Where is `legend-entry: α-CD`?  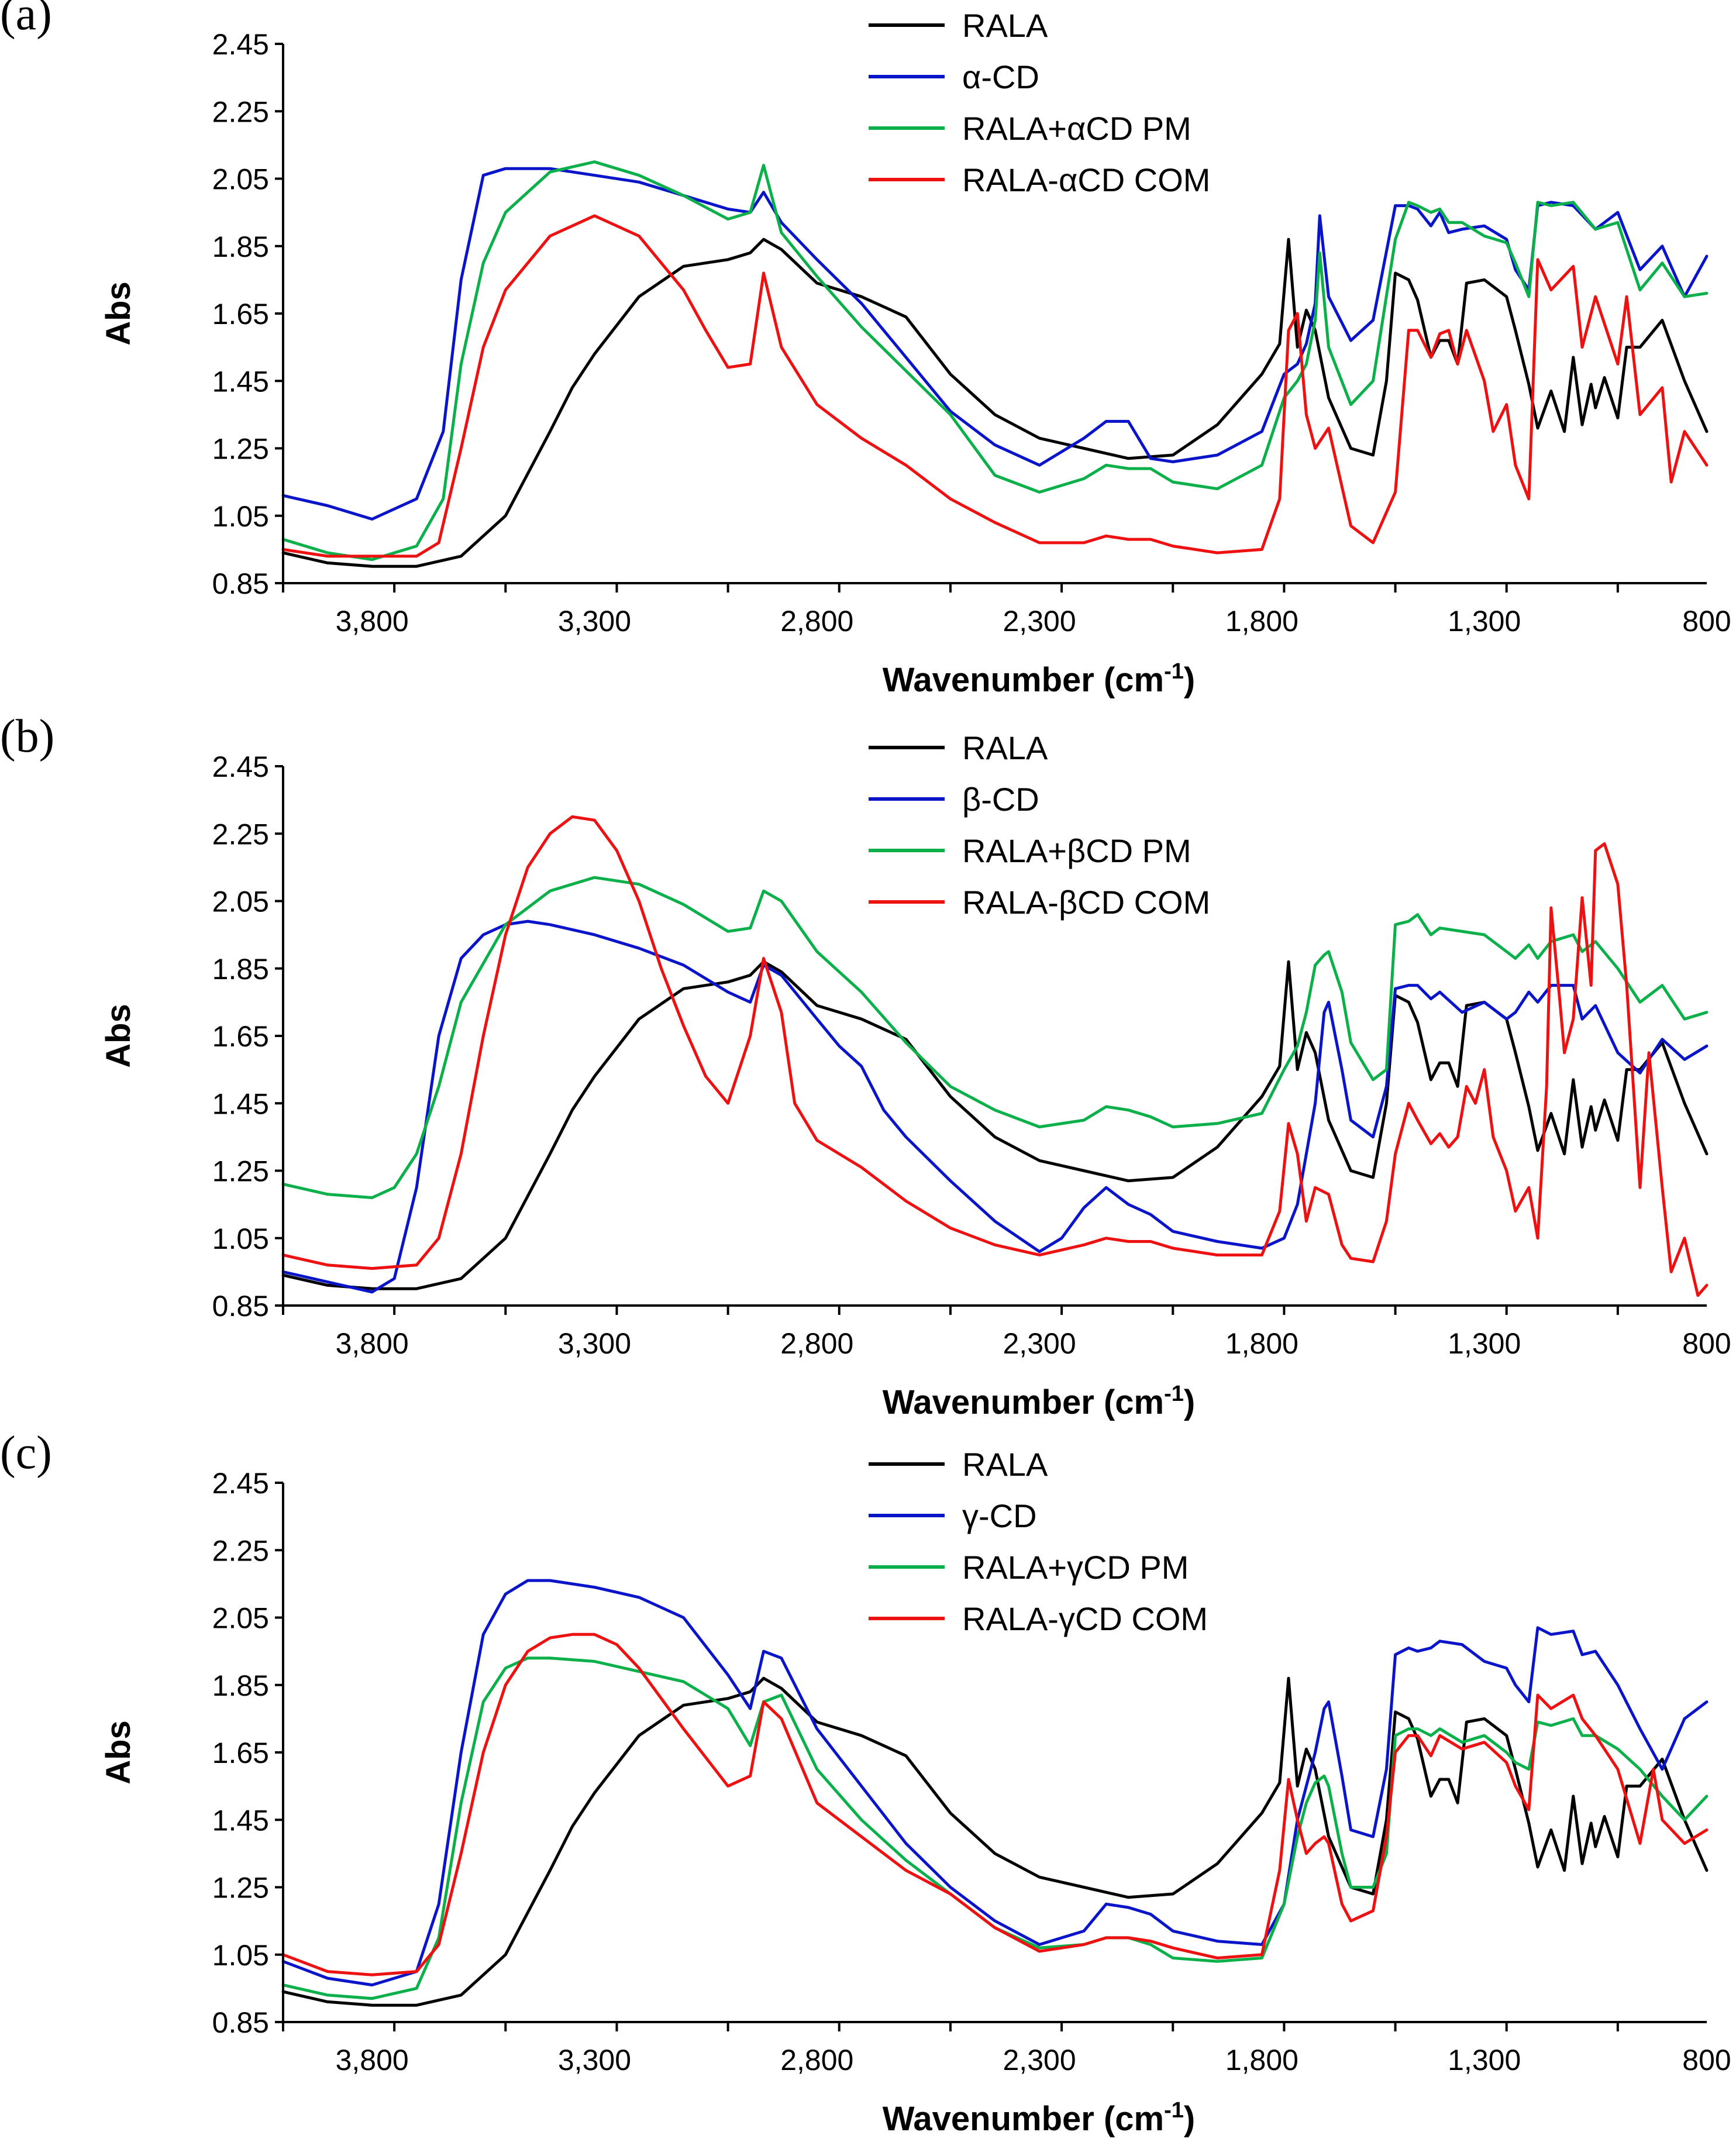
legend-entry: α-CD is located at coordinates (1000, 77).